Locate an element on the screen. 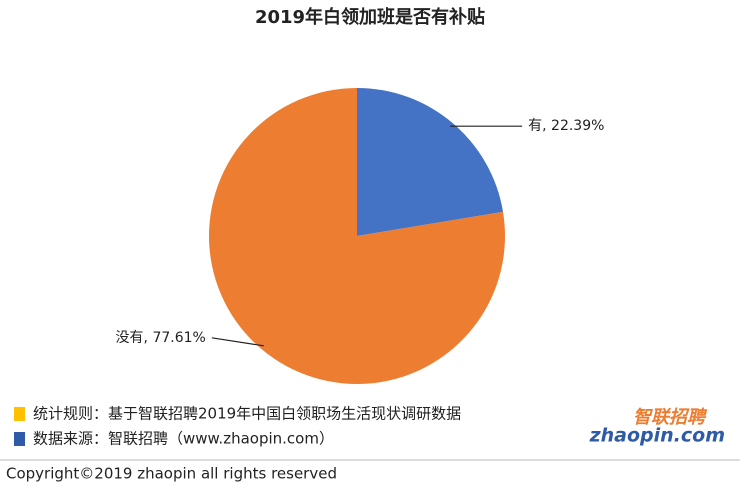 This screenshot has width=740, height=495. data-label: 有, 22.39% is located at coordinates (566, 126).